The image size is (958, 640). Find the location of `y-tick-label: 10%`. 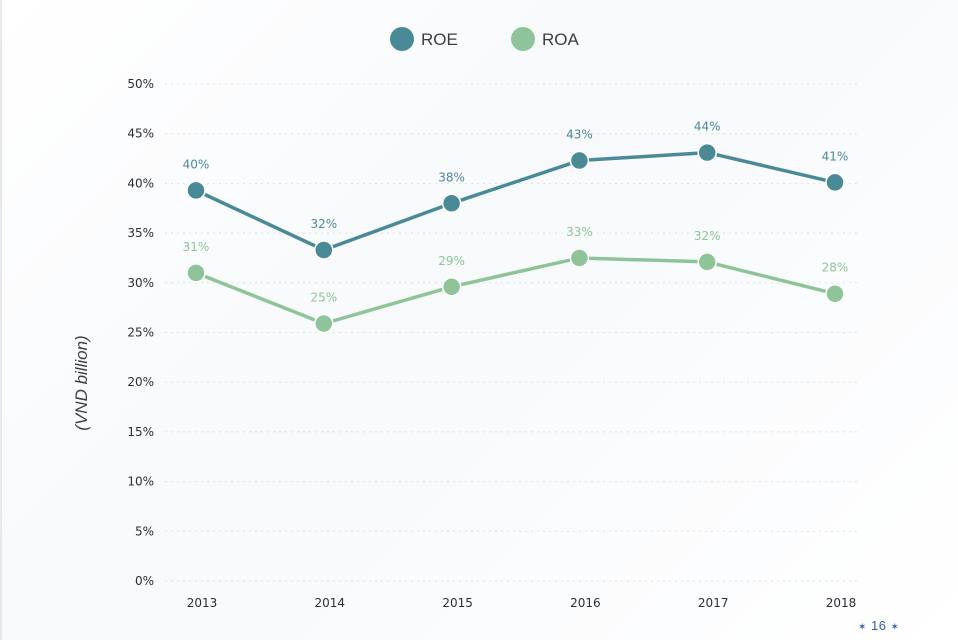

y-tick-label: 10% is located at coordinates (140, 482).